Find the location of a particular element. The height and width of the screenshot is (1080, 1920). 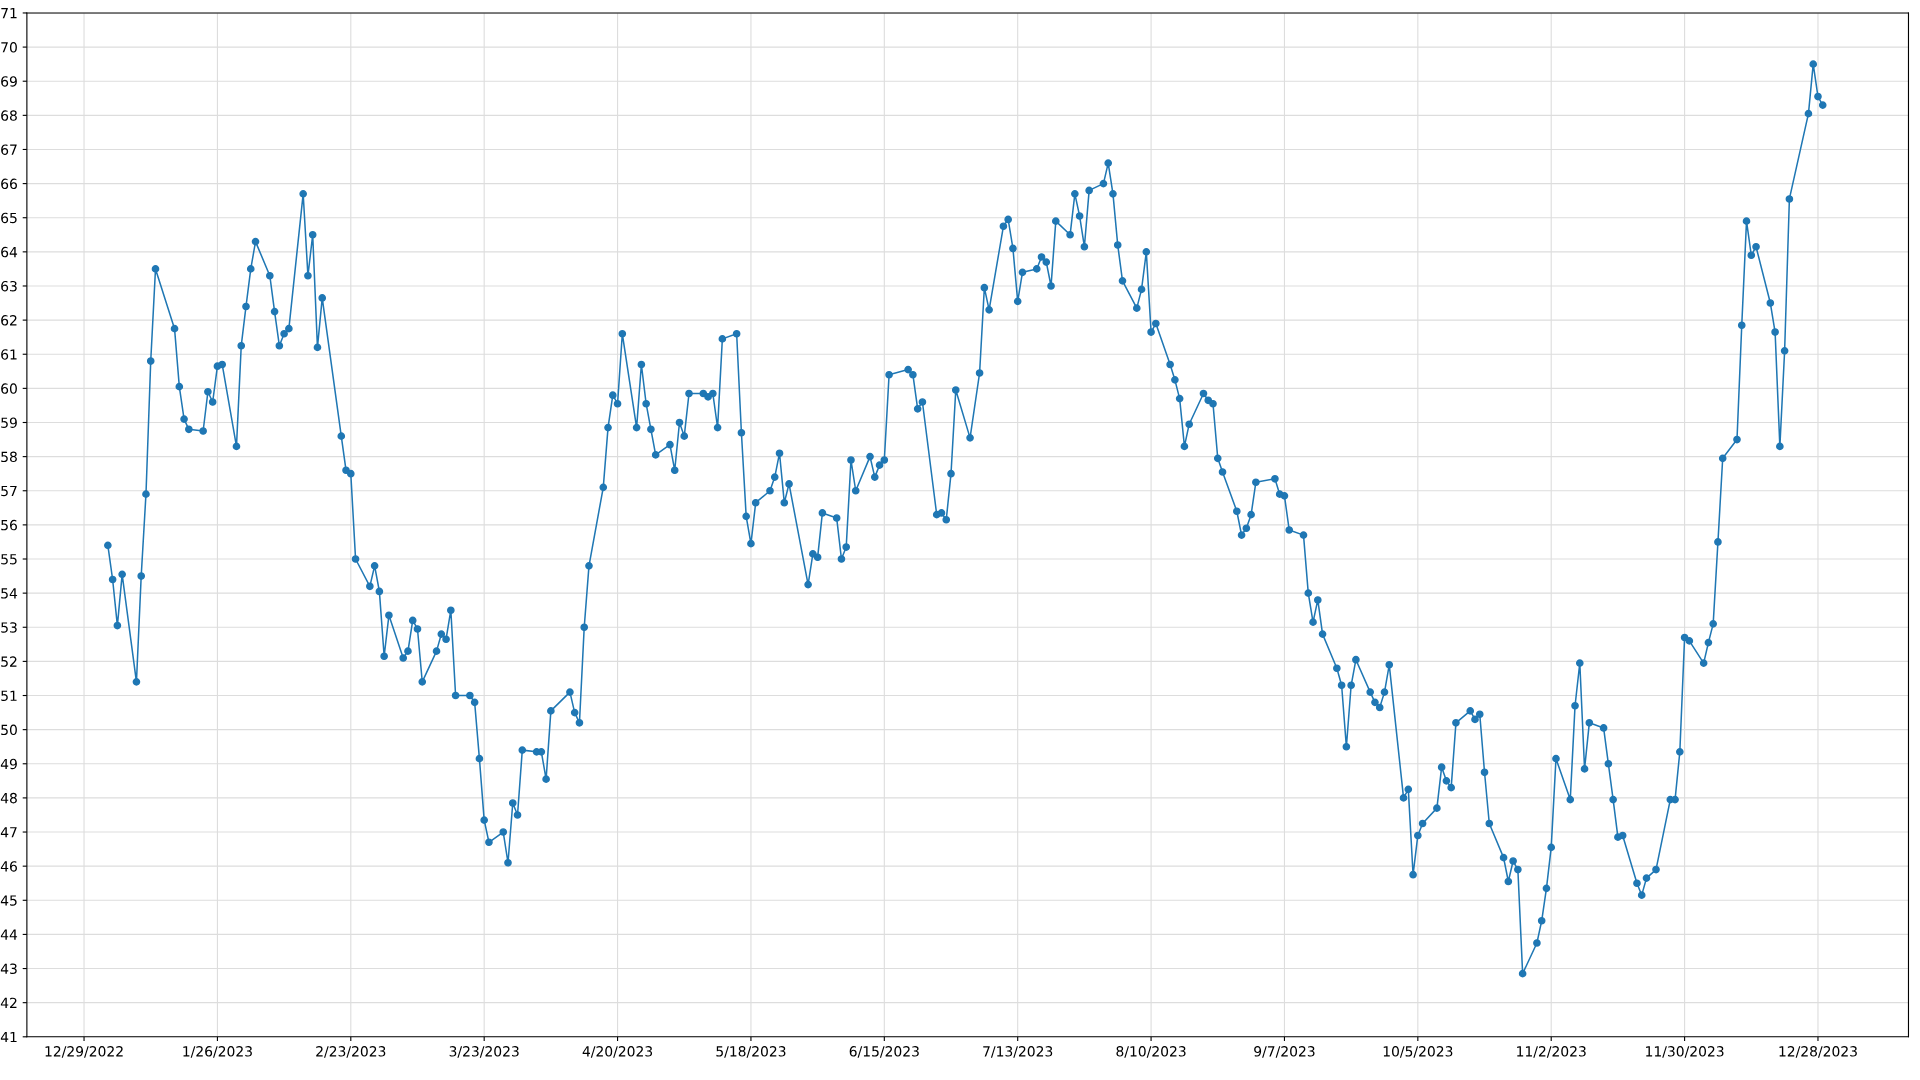

x-tick-label: 7/13/2023 is located at coordinates (1018, 1052).